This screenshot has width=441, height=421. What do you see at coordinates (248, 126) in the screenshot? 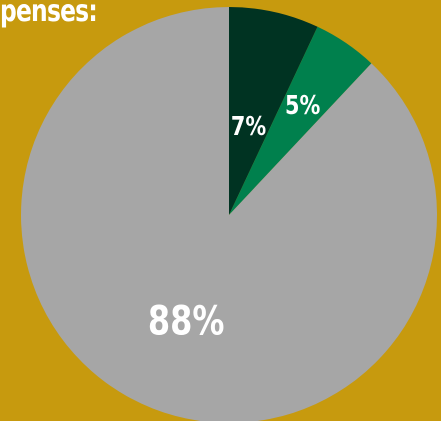
I see `pie-slice-label-1: 7%` at bounding box center [248, 126].